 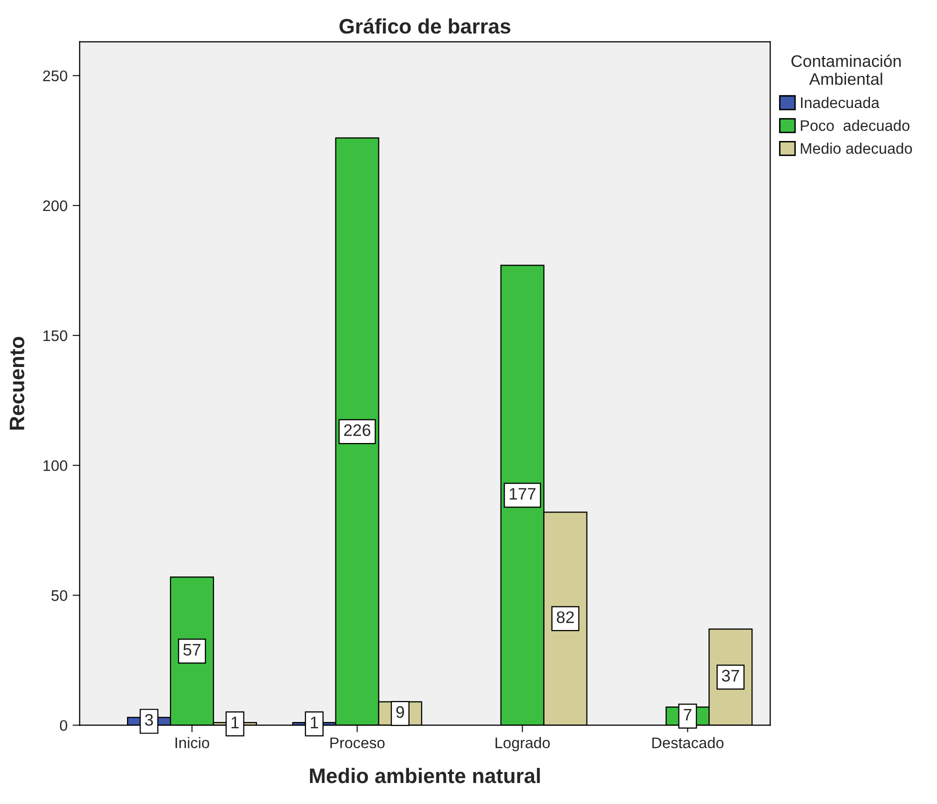 What do you see at coordinates (425, 776) in the screenshot?
I see `x-axis-title: Medio ambiente natural` at bounding box center [425, 776].